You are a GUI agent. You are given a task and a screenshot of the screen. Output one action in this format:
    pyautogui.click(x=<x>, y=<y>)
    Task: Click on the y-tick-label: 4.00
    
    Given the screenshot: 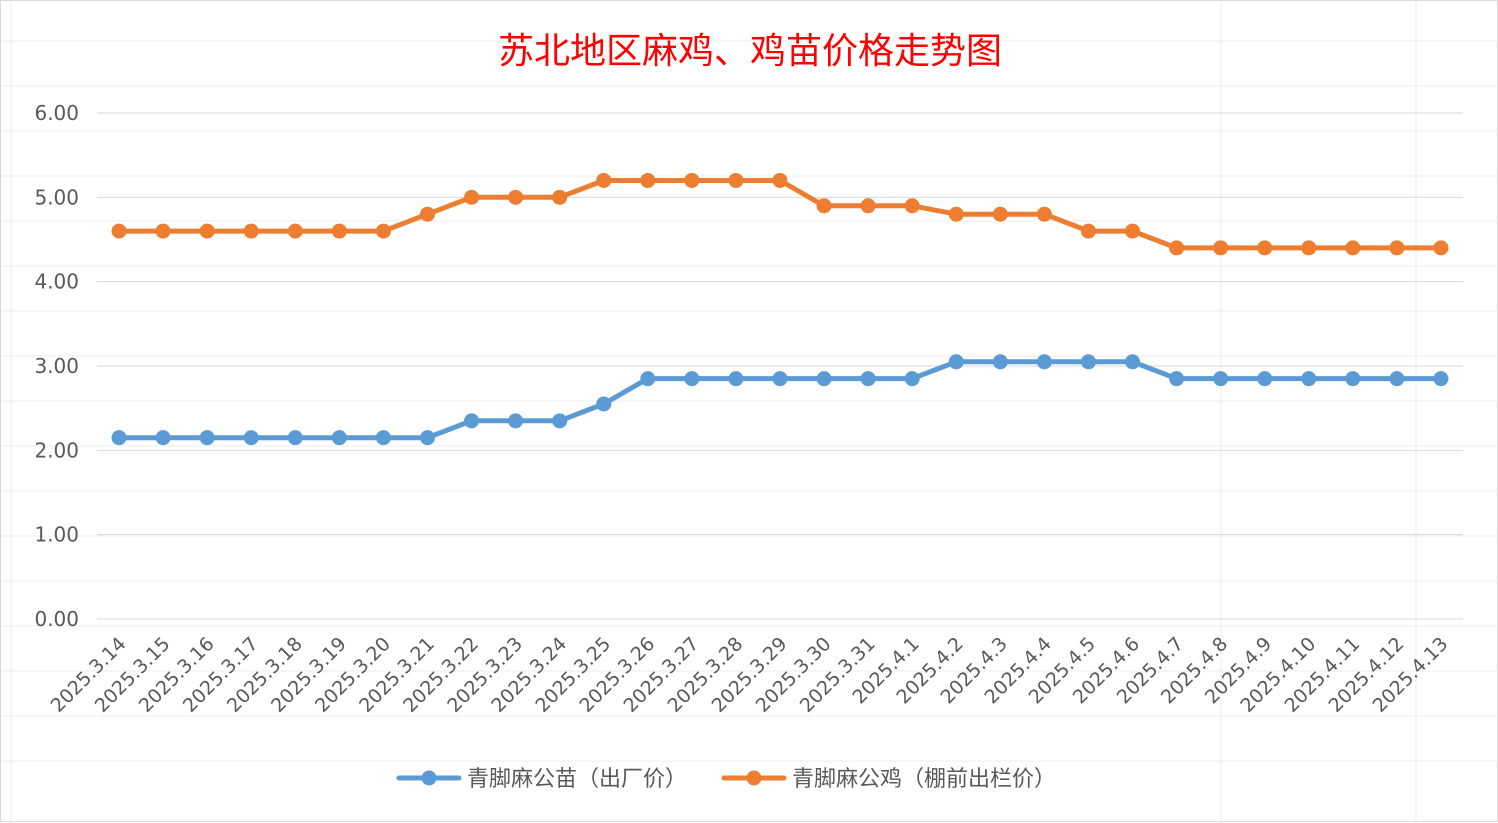 What is the action you would take?
    pyautogui.click(x=56, y=282)
    